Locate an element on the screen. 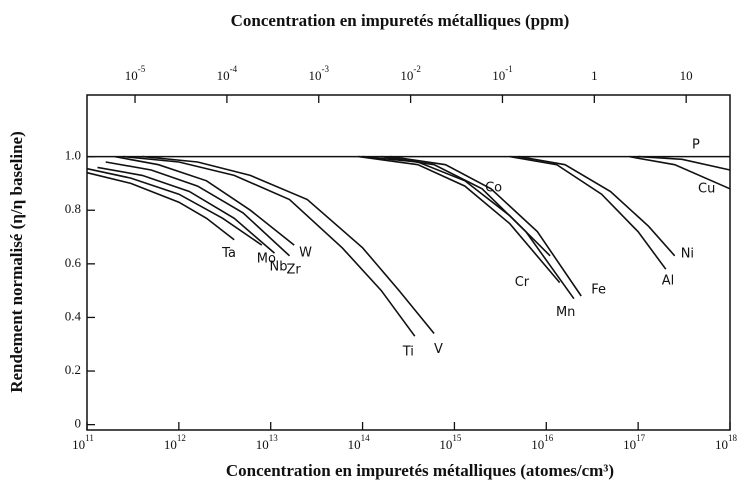  tick-exponent: 15 is located at coordinates (457, 438).